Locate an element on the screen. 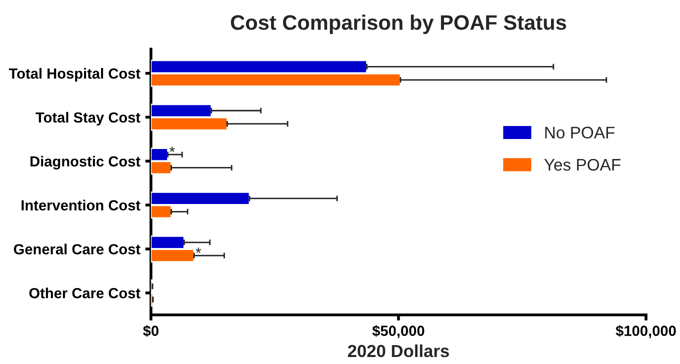 This screenshot has height=364, width=680. y-tick-label: Total Hospital Cost is located at coordinates (74, 75).